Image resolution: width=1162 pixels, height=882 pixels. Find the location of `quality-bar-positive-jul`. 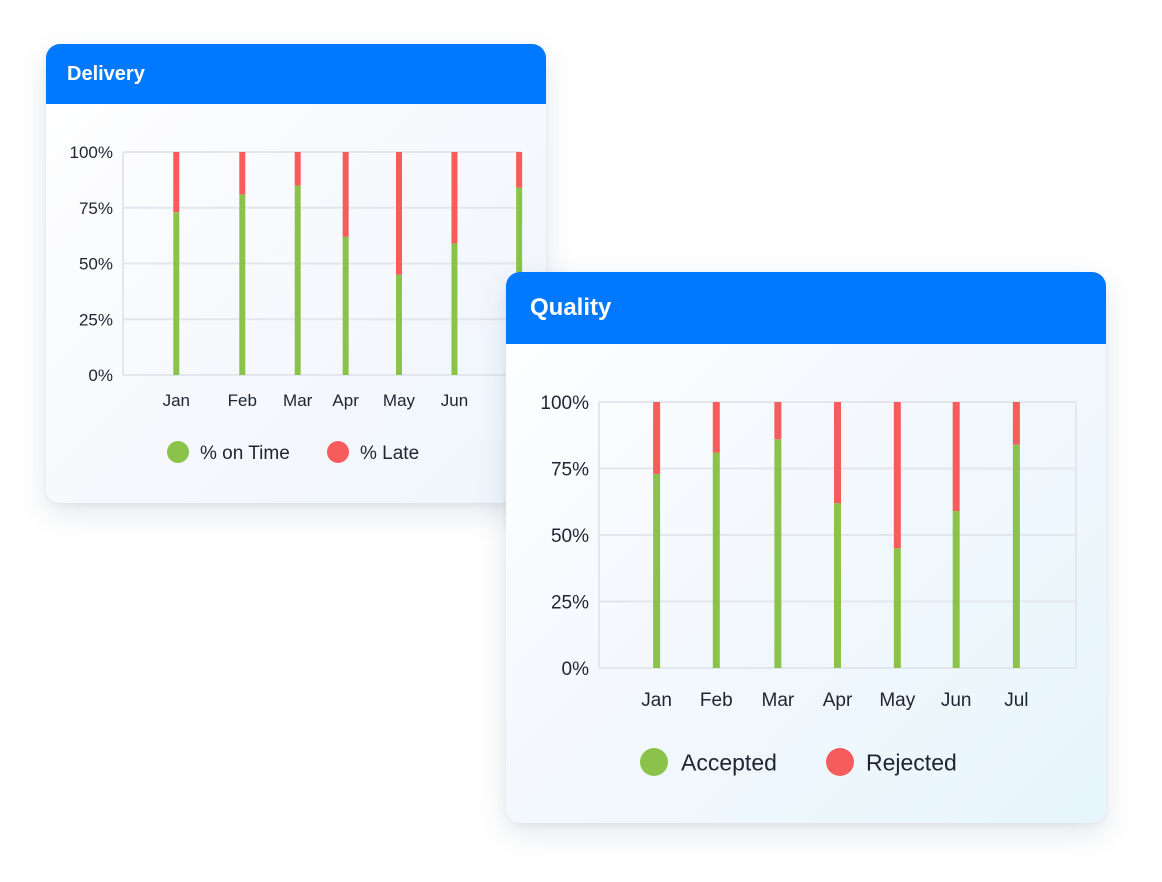

quality-bar-positive-jul is located at coordinates (1016, 556).